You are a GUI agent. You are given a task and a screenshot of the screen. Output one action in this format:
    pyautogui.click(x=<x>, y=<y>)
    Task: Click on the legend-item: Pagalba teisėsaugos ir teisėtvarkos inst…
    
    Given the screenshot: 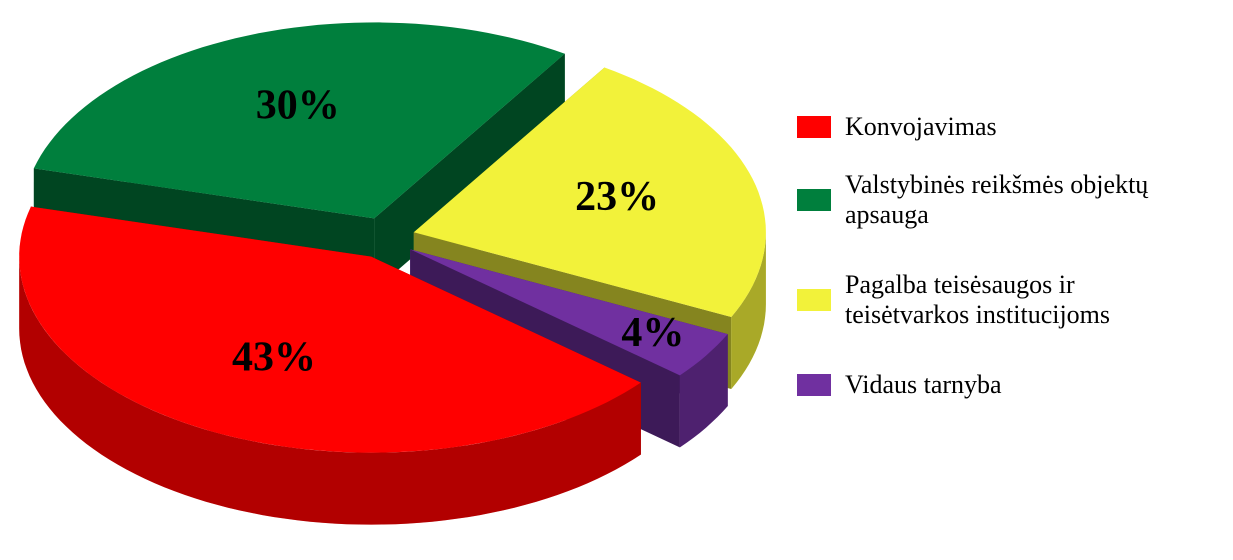 What is the action you would take?
    pyautogui.click(x=1007, y=300)
    